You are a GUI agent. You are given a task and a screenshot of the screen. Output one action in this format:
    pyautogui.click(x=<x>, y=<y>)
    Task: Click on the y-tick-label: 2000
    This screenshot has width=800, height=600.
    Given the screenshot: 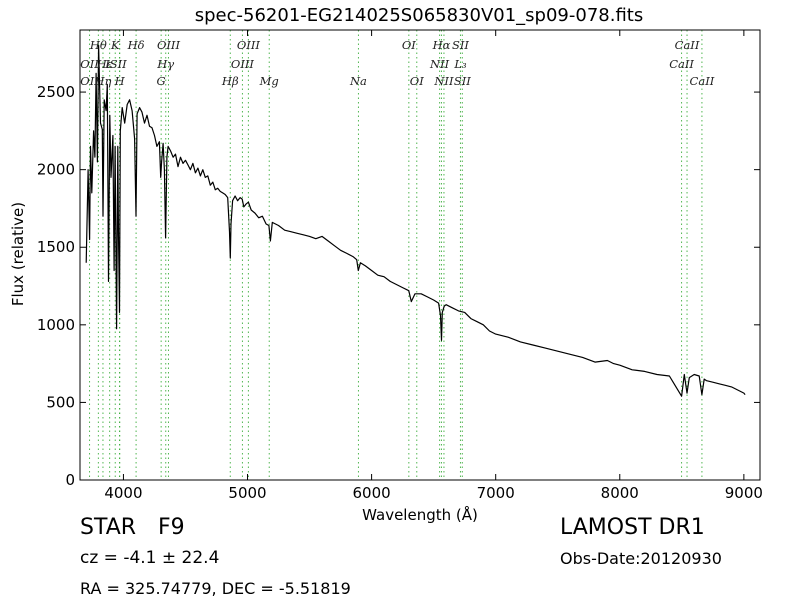 What is the action you would take?
    pyautogui.click(x=56, y=170)
    